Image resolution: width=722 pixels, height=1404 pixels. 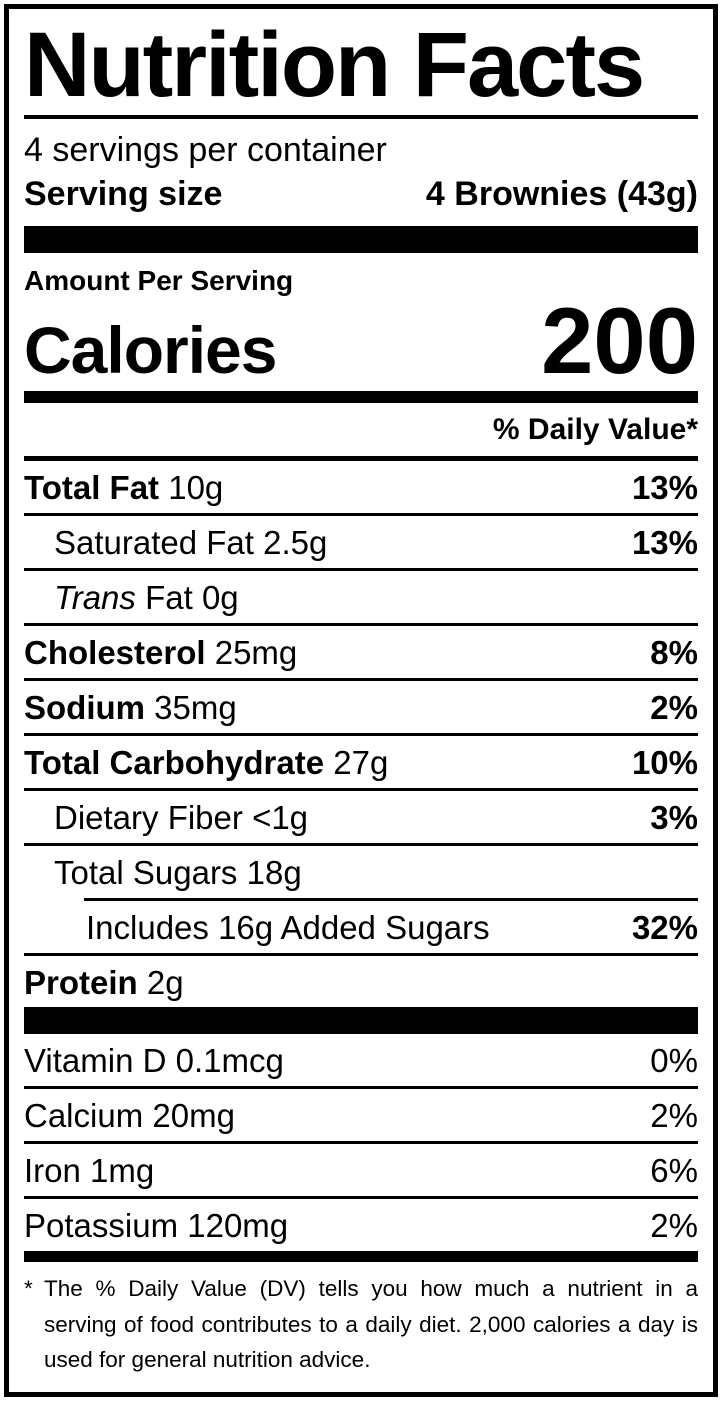 What do you see at coordinates (664, 762) in the screenshot?
I see `daily-value-percent: 10%` at bounding box center [664, 762].